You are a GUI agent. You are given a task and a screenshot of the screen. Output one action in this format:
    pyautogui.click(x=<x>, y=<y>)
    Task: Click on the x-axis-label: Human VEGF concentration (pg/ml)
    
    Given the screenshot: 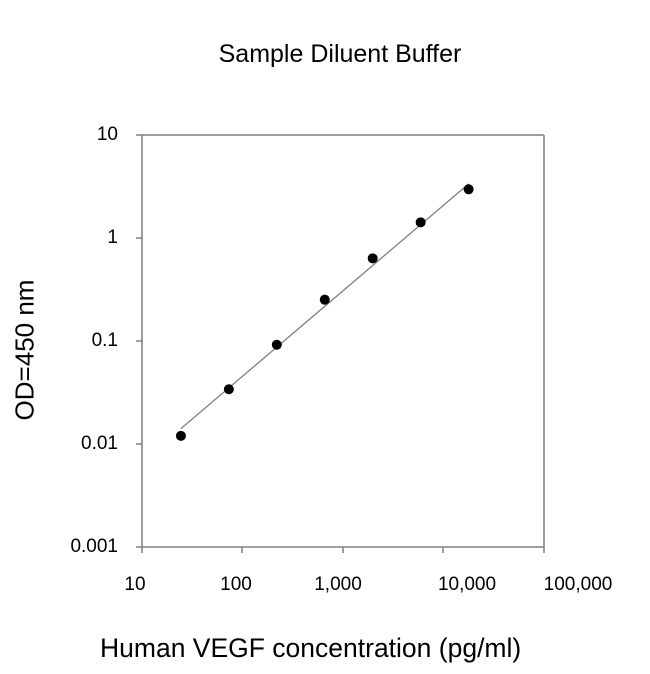 What is the action you would take?
    pyautogui.click(x=311, y=648)
    